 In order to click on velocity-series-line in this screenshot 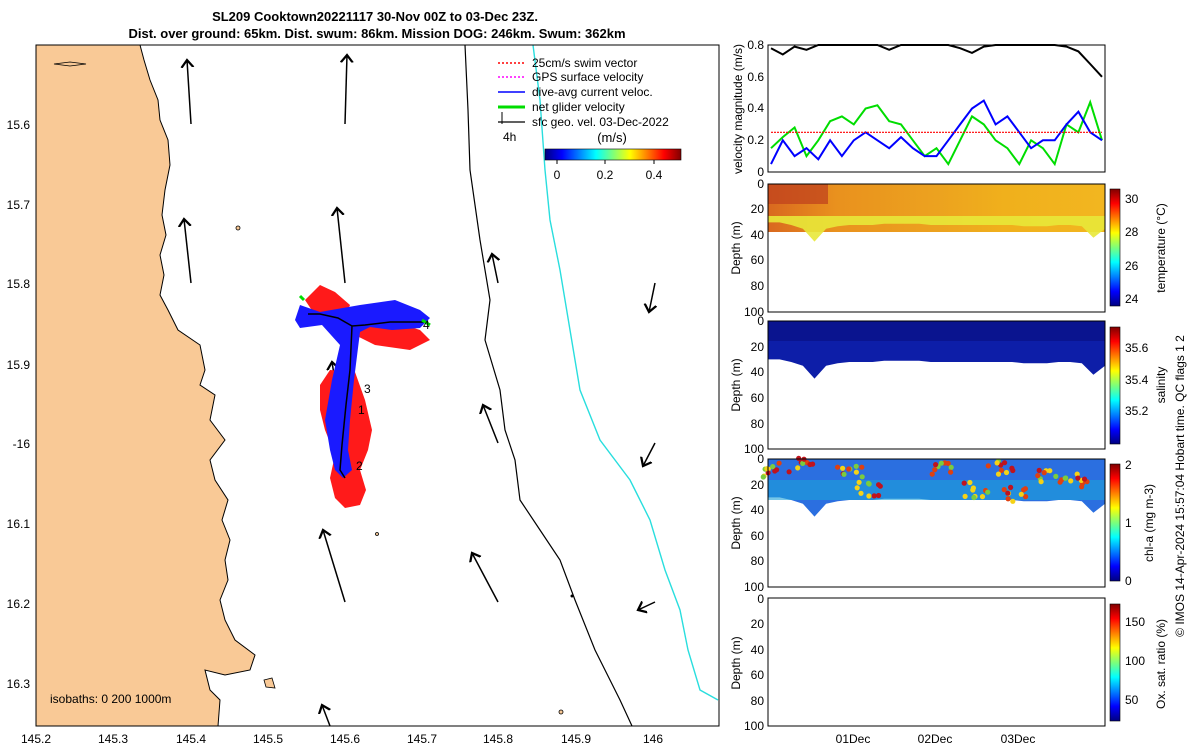, I will do `click(936, 132)`.